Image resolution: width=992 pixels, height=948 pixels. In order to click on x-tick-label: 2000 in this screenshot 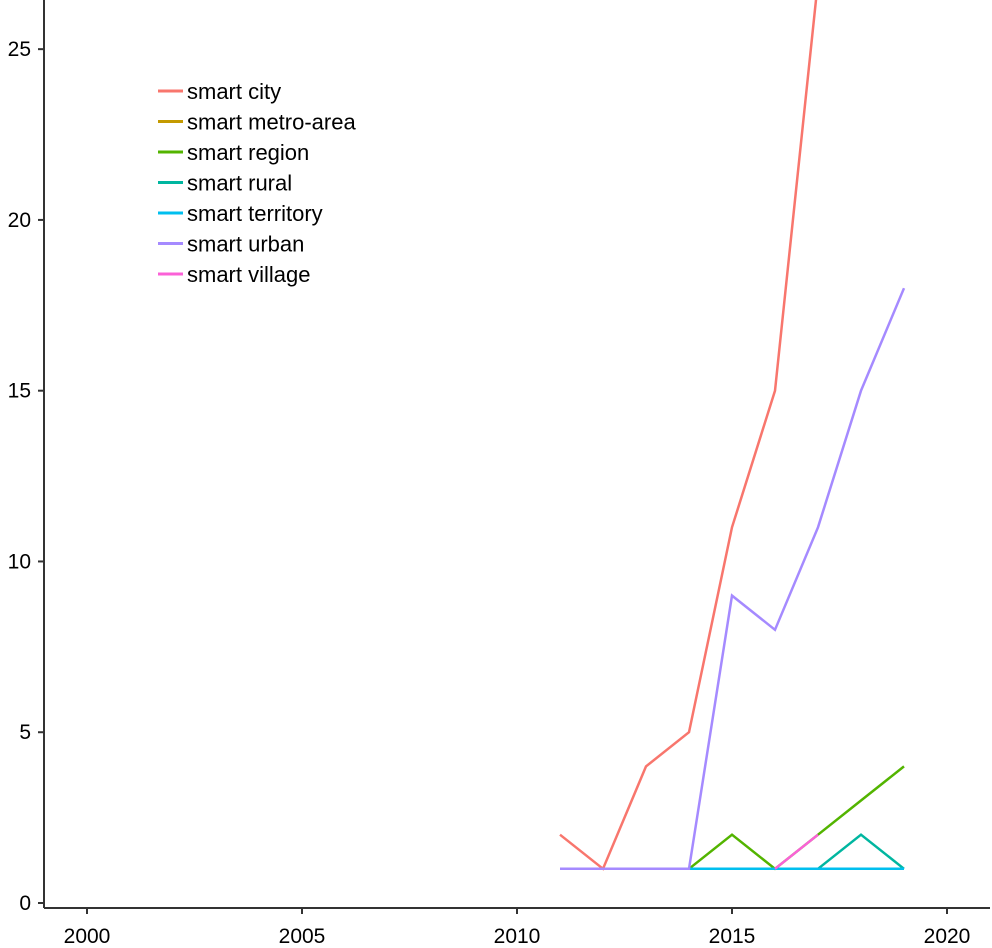, I will do `click(87, 936)`.